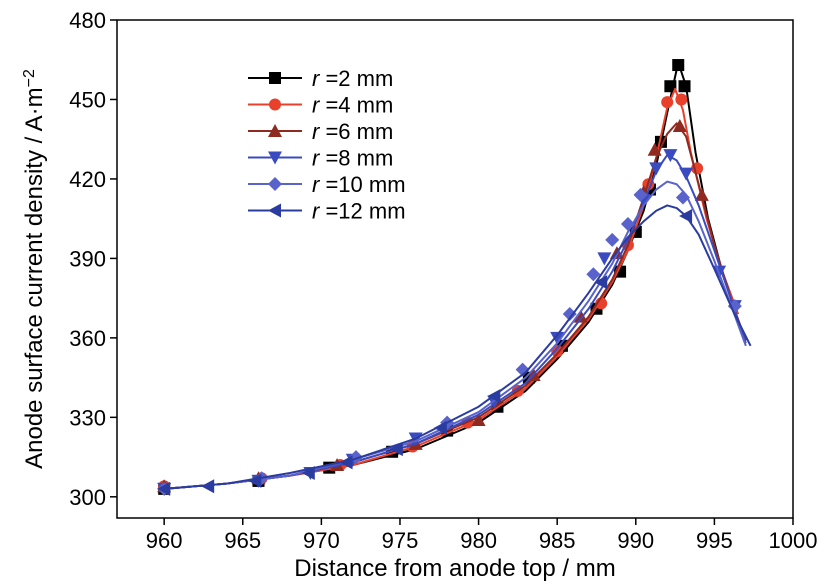  What do you see at coordinates (714, 540) in the screenshot?
I see `x-tick-label: 995` at bounding box center [714, 540].